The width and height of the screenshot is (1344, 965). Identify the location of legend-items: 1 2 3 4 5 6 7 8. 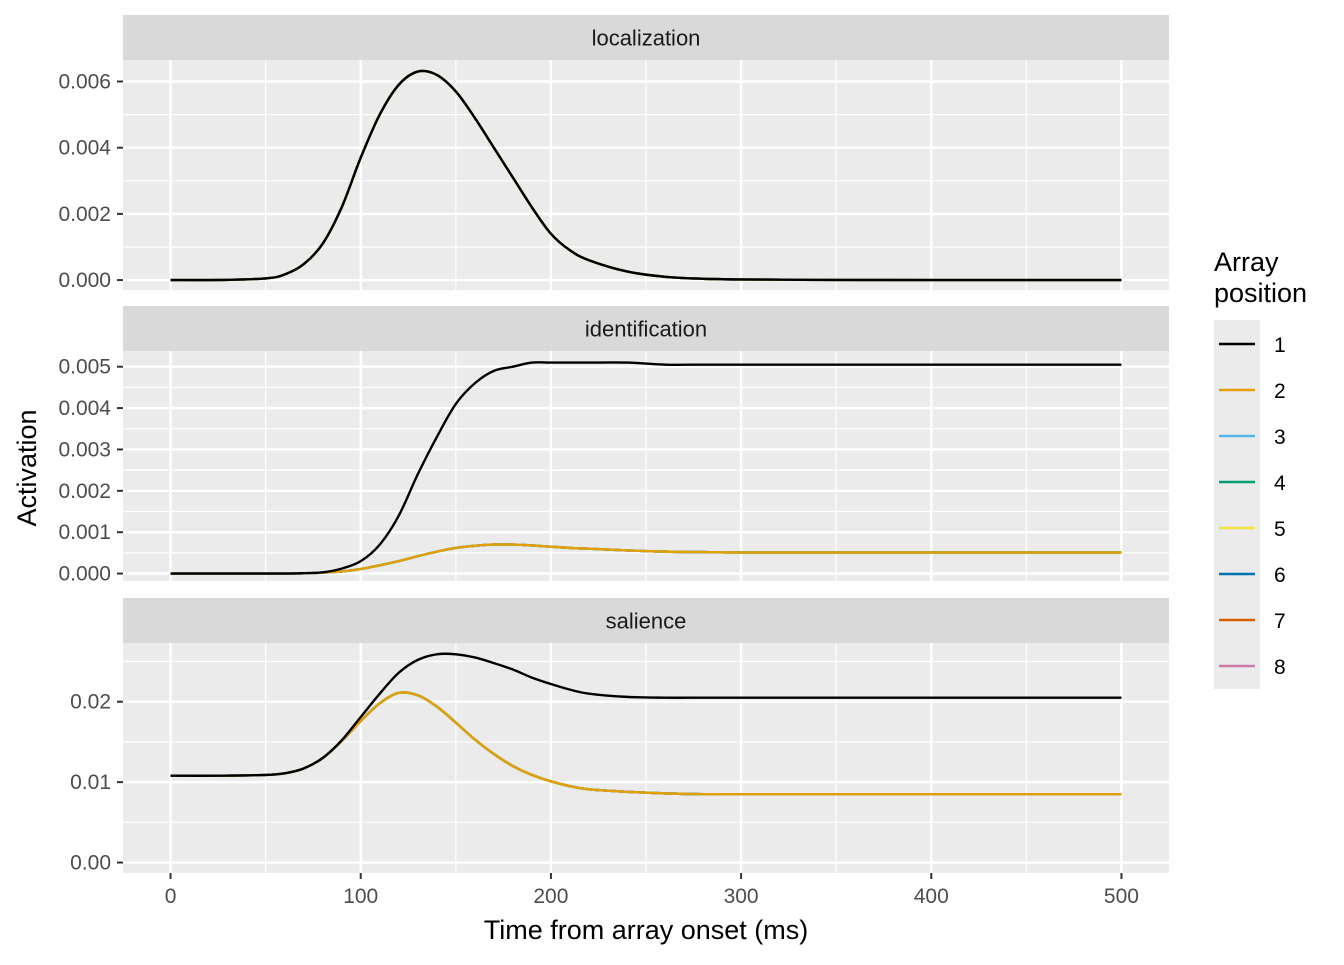
(1252, 506).